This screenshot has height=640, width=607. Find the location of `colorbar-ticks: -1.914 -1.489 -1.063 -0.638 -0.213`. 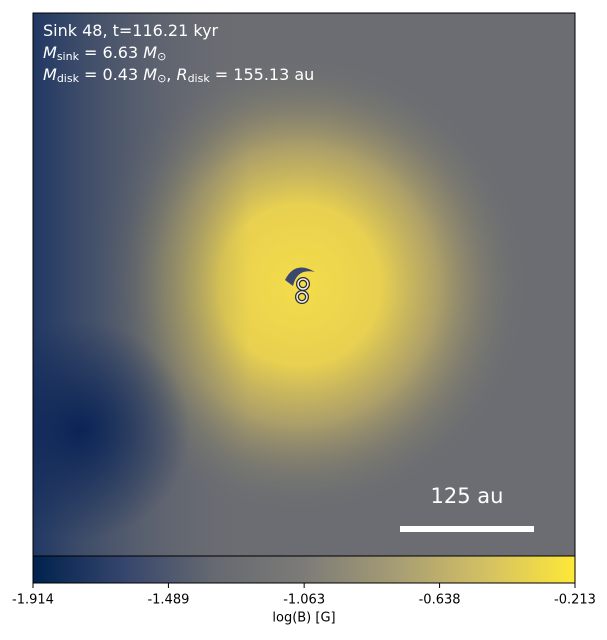

colorbar-ticks: -1.914 -1.489 -1.063 -0.638 -0.213 is located at coordinates (304, 595).